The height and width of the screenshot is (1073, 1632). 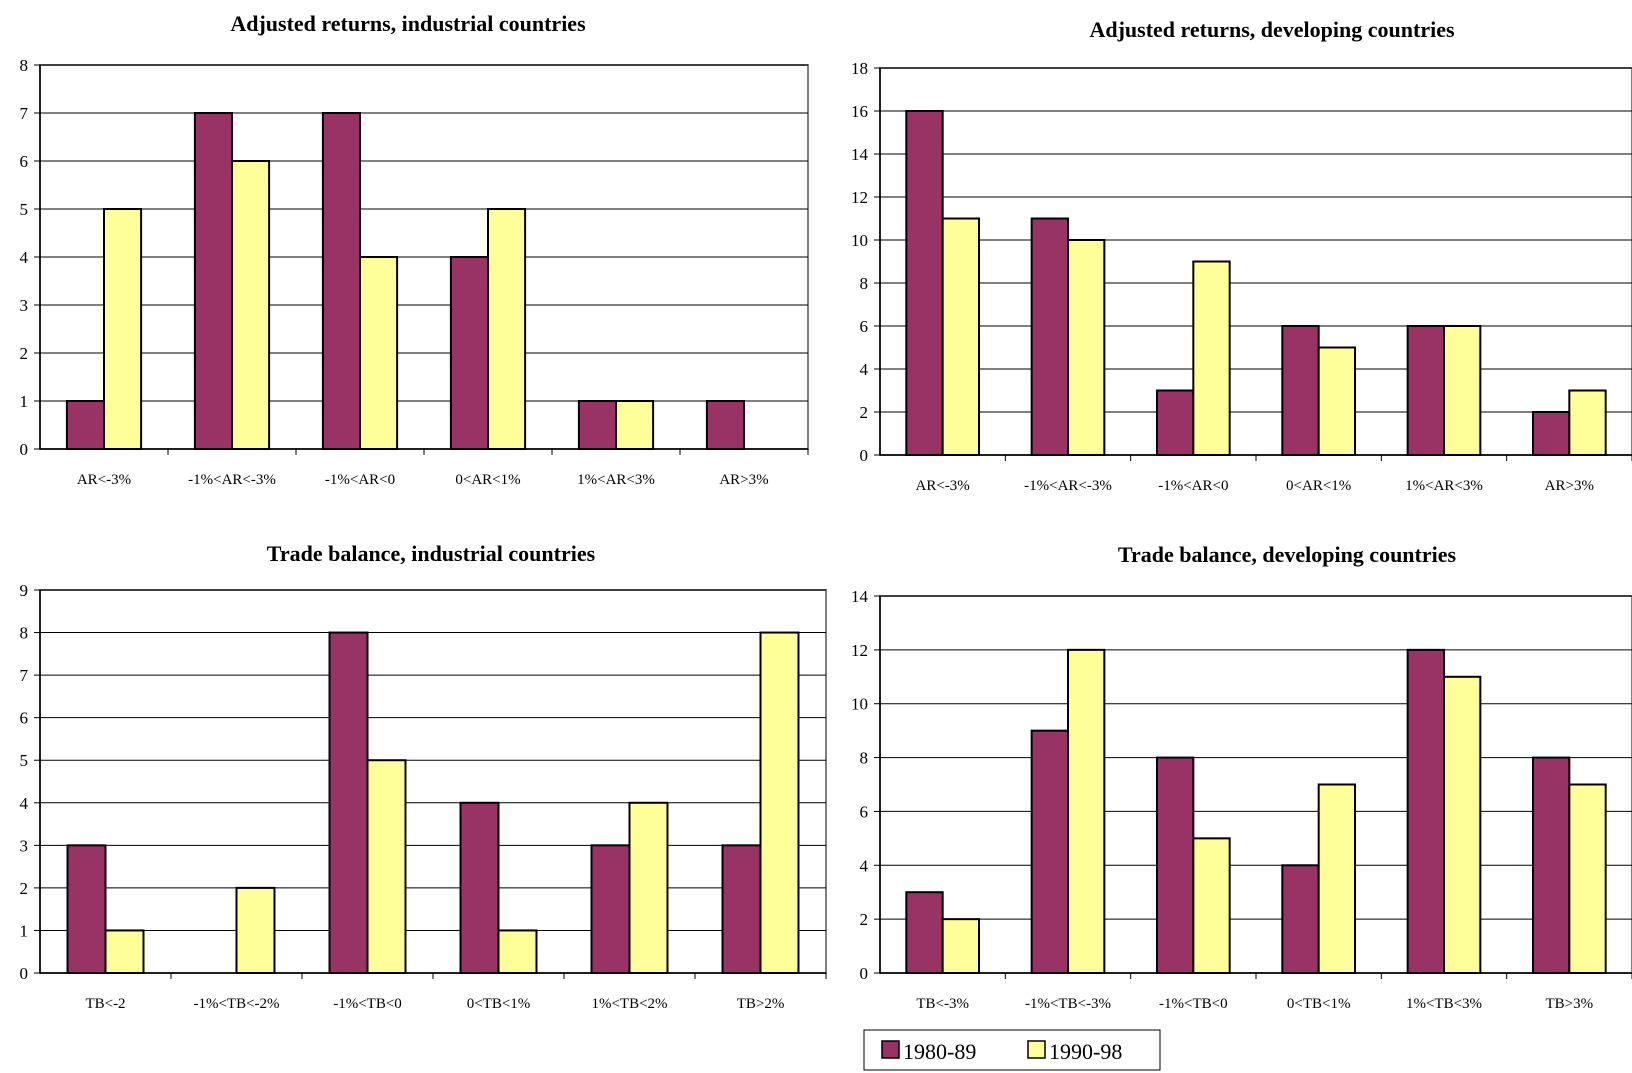 I want to click on y-tick-label: 14, so click(x=860, y=154).